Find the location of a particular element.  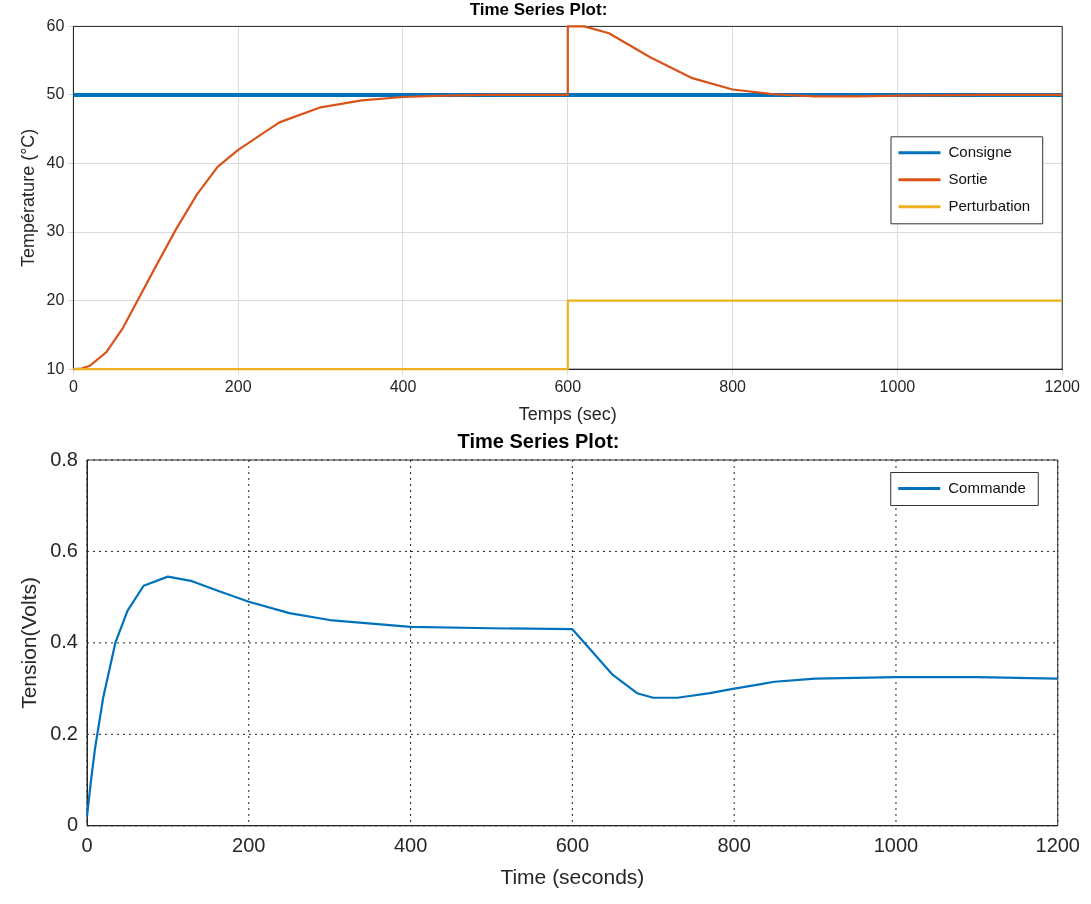

y-tick-label: 0.4 is located at coordinates (64, 641).